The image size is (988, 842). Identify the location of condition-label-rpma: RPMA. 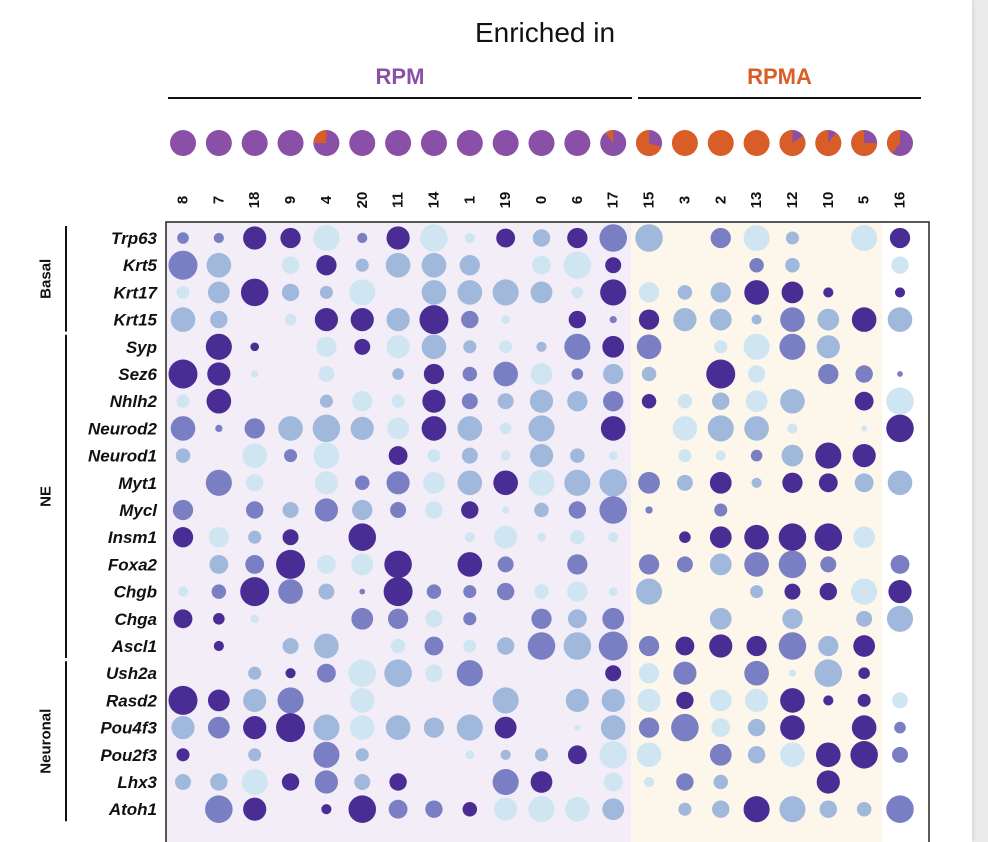
(779, 76).